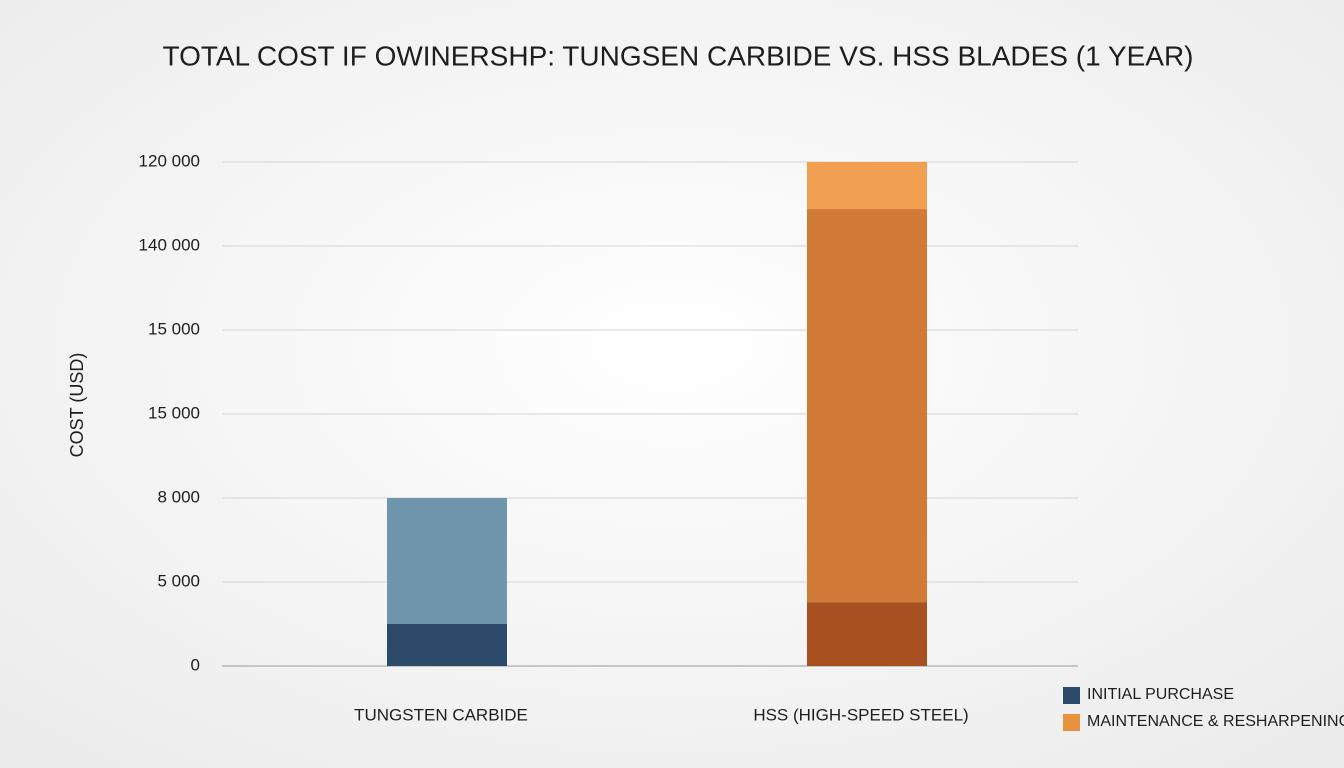  What do you see at coordinates (860, 714) in the screenshot?
I see `x-tick-label: HSS (HIGH-SPEED STEEL)` at bounding box center [860, 714].